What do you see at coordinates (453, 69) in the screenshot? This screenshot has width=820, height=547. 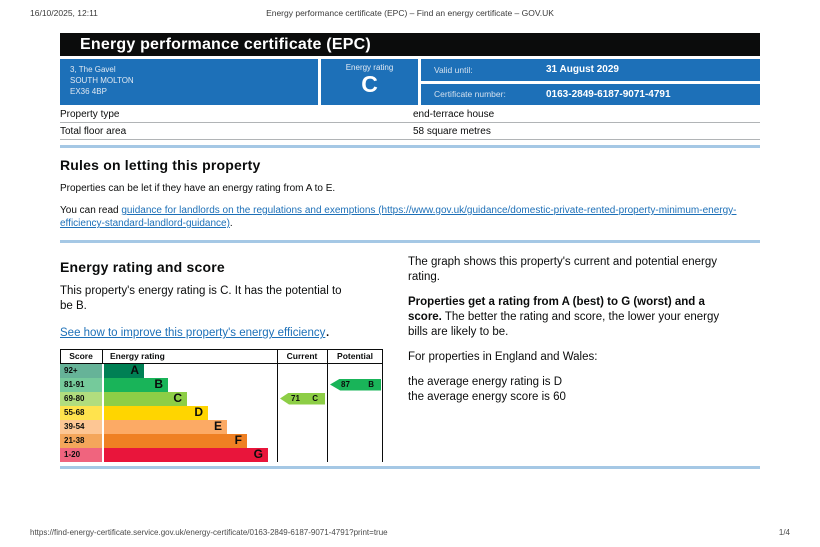 I see `valid-until-label: Valid until:` at bounding box center [453, 69].